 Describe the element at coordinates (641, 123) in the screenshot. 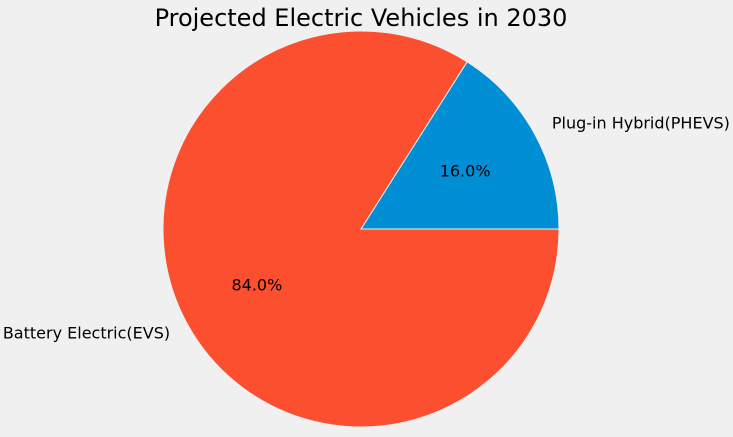

I see `pie-slice-label-0: Plug-in Hybrid(PHEVS)` at that location.